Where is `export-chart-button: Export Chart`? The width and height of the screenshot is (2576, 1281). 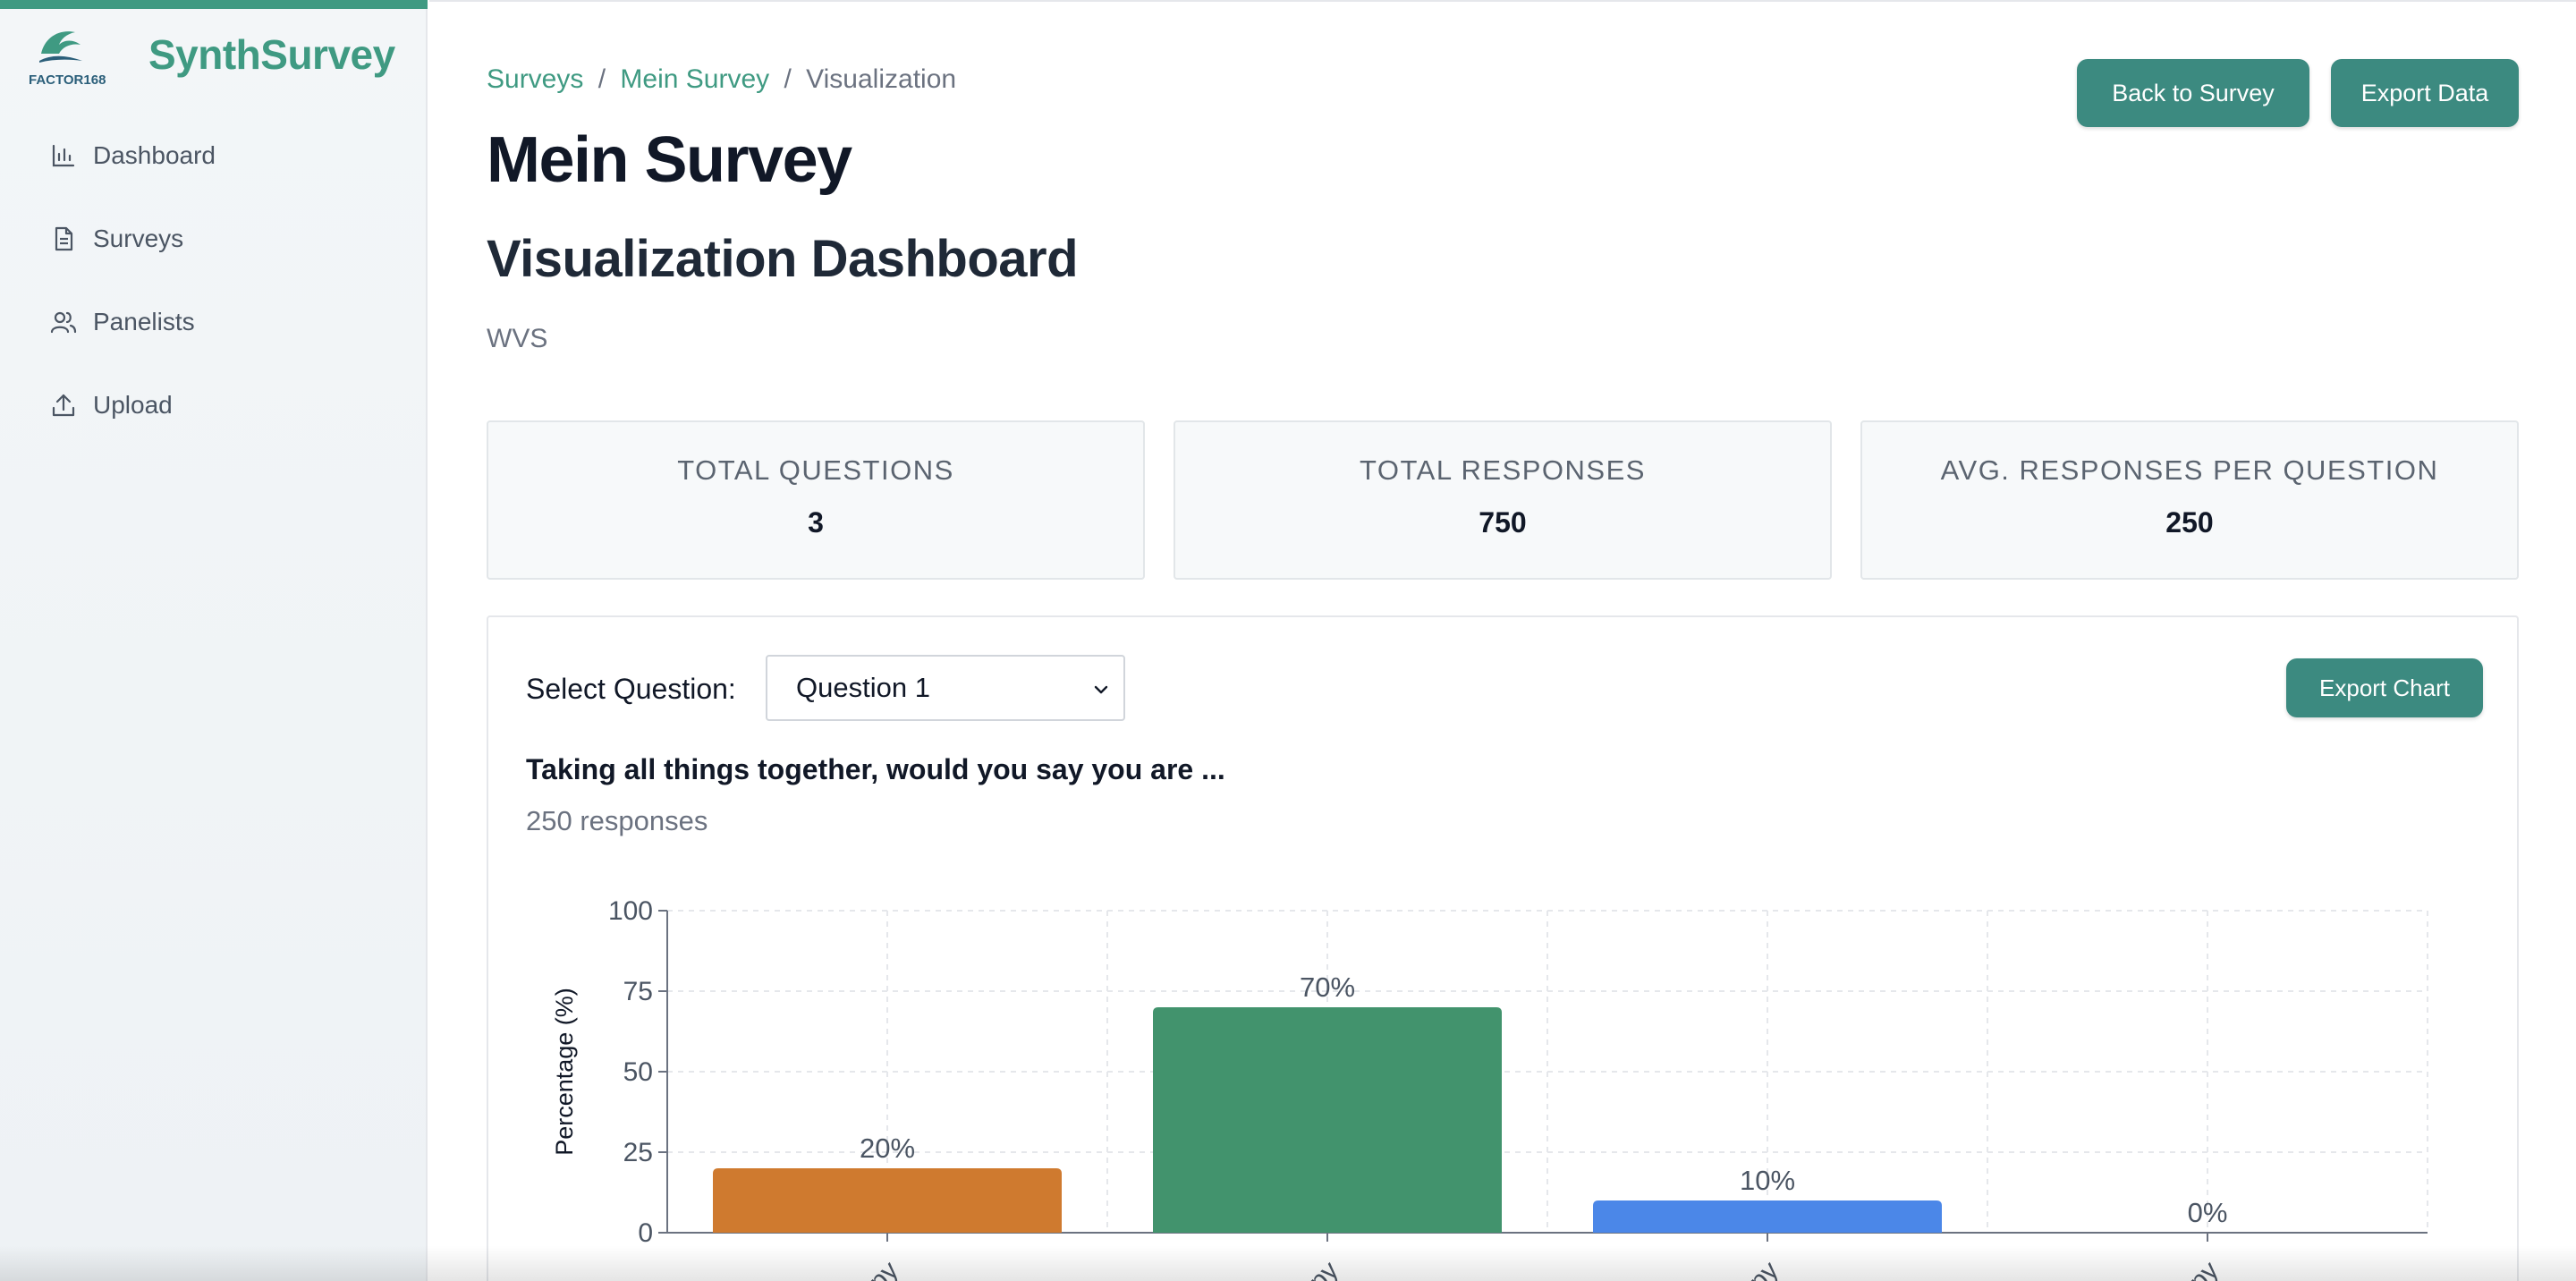 export-chart-button: Export Chart is located at coordinates (2384, 687).